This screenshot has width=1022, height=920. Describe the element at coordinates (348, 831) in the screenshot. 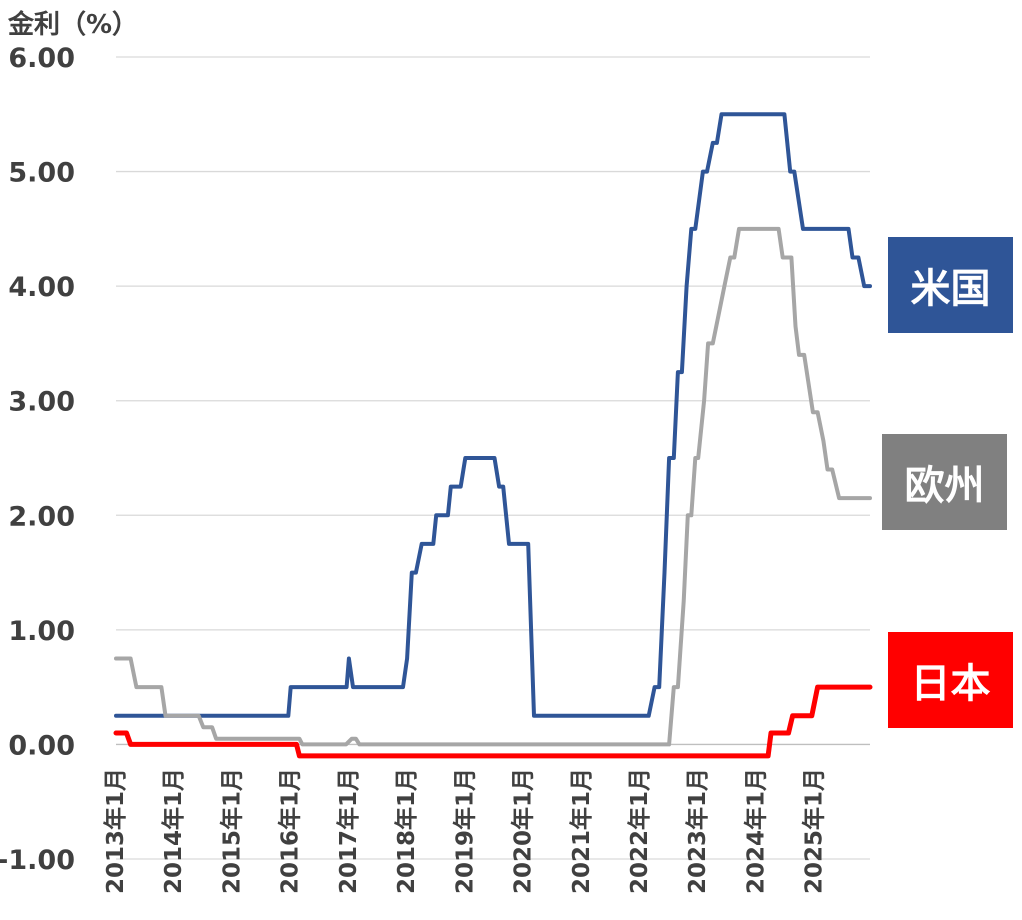

I see `x-tick-label: 2017年1月` at that location.